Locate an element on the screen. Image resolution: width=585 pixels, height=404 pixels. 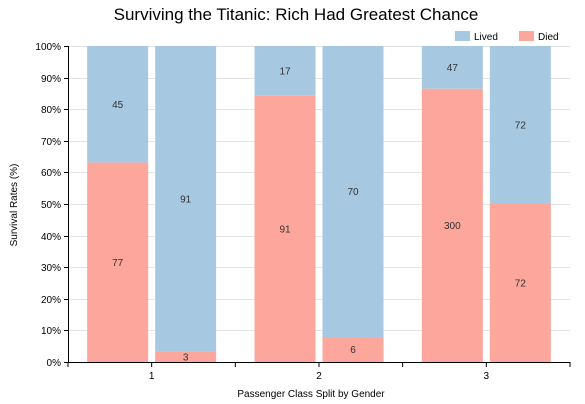
y-tick-label: 70% is located at coordinates (51, 142).